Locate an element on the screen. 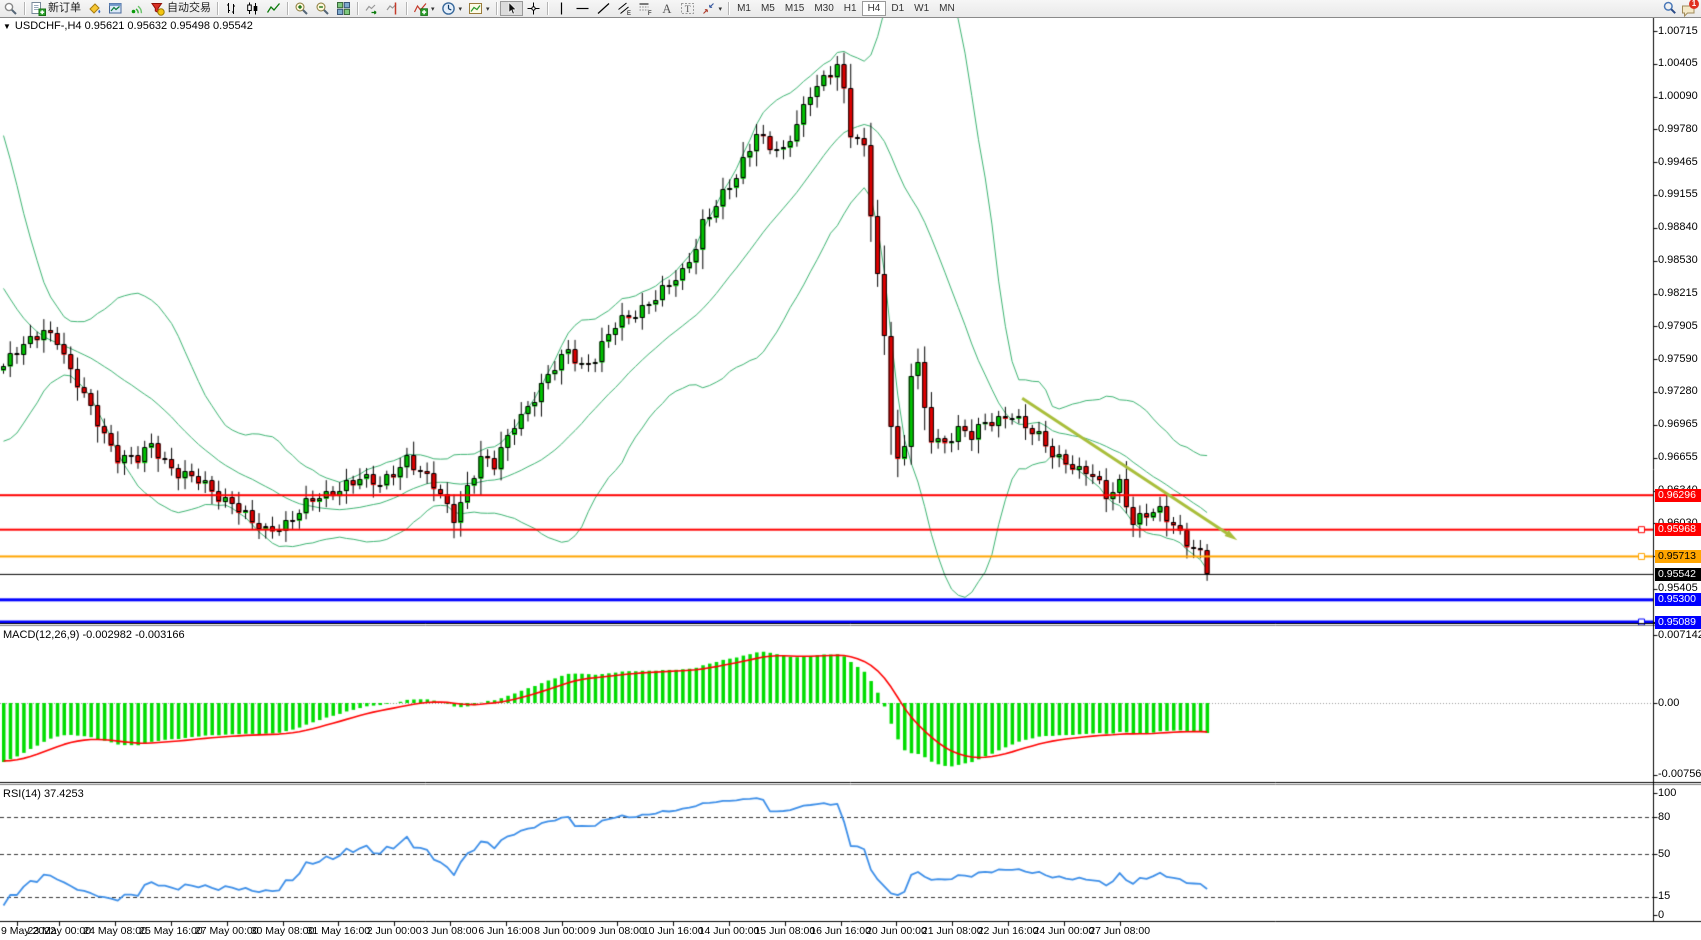  arrows-button: ▾ is located at coordinates (712, 8).